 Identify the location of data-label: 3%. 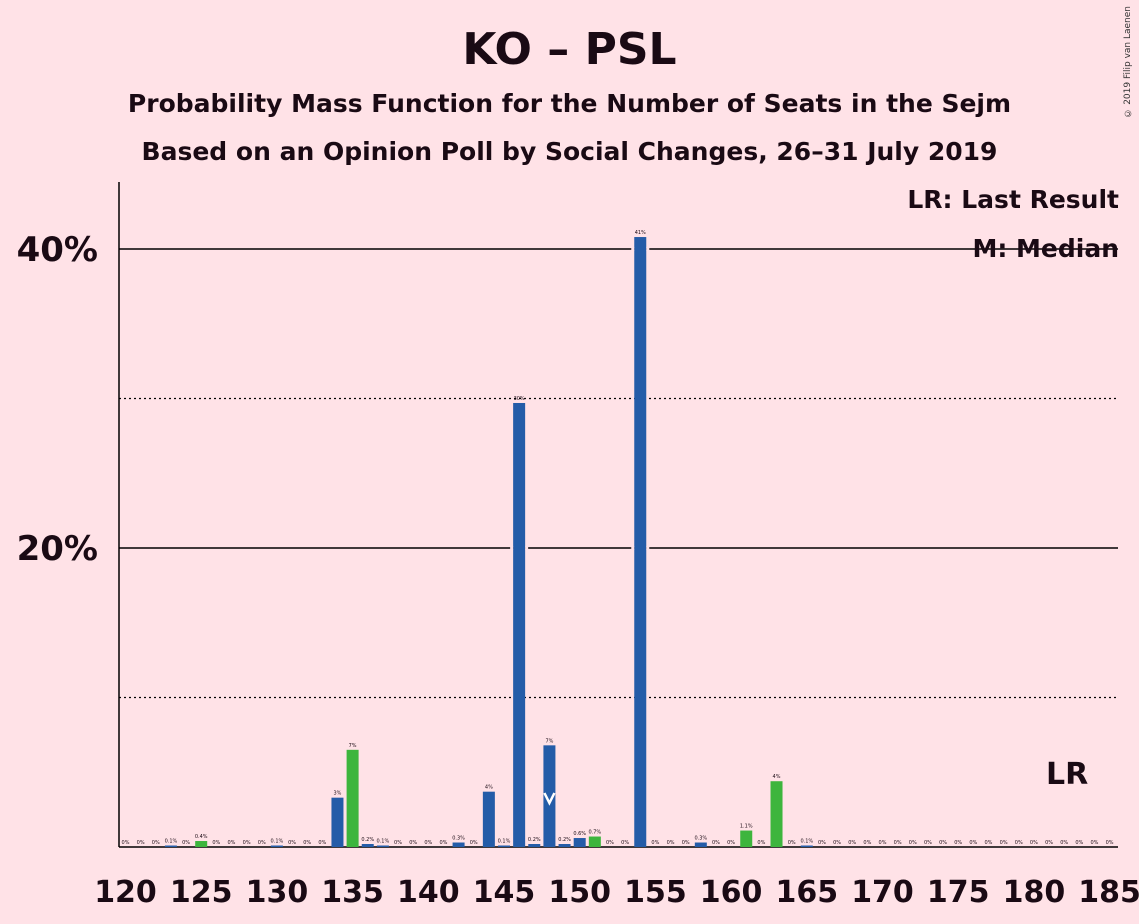
(337, 794).